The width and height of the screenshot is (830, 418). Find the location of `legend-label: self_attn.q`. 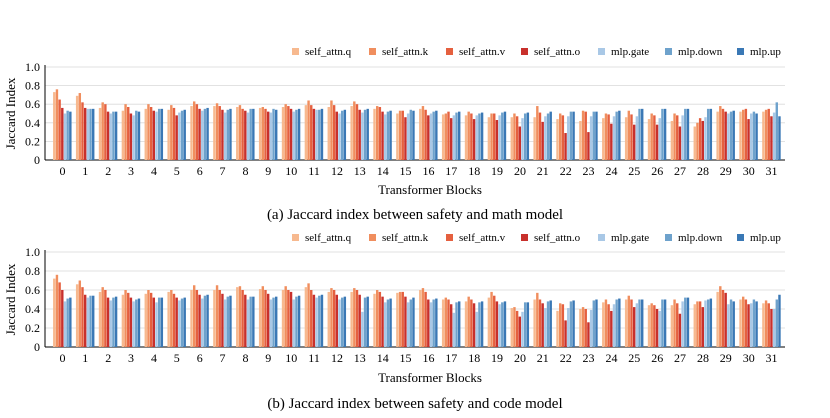

legend-label: self_attn.q is located at coordinates (328, 52).